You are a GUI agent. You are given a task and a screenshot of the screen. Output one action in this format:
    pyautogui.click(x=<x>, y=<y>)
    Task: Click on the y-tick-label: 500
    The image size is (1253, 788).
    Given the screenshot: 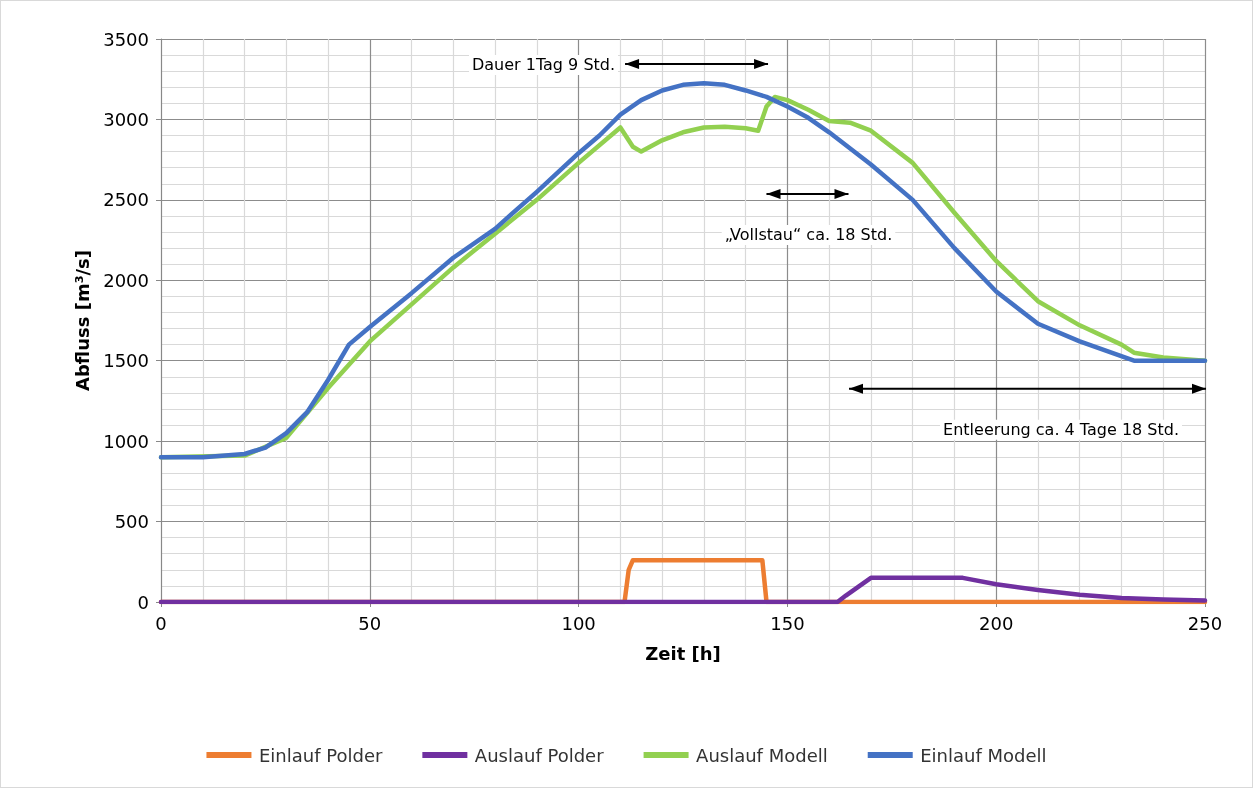 What is the action you would take?
    pyautogui.click(x=131, y=522)
    